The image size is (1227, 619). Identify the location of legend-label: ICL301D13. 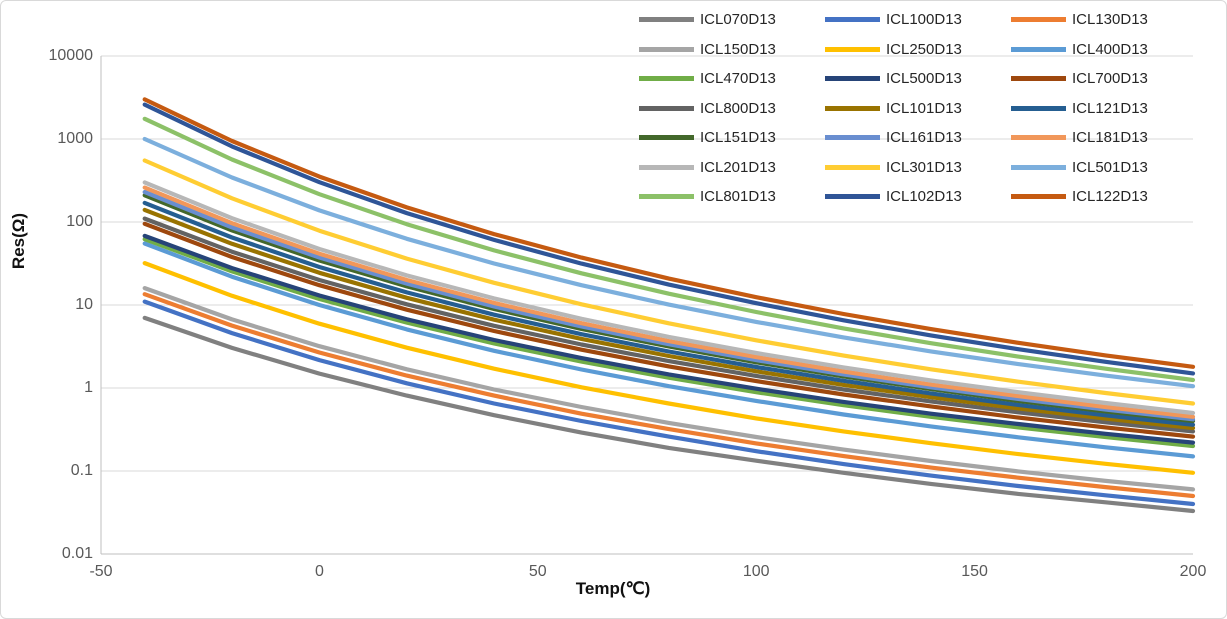
(924, 167).